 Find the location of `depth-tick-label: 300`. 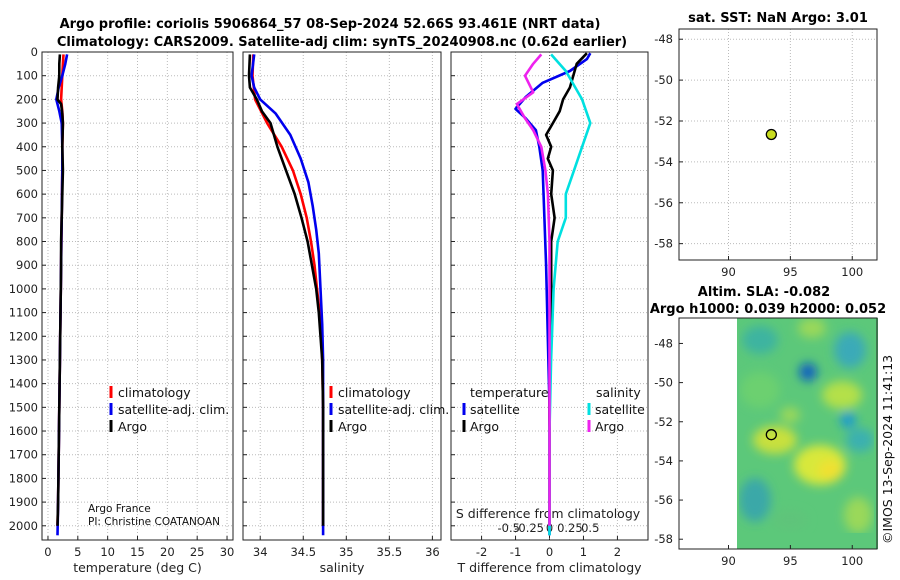

depth-tick-label: 300 is located at coordinates (27, 123).